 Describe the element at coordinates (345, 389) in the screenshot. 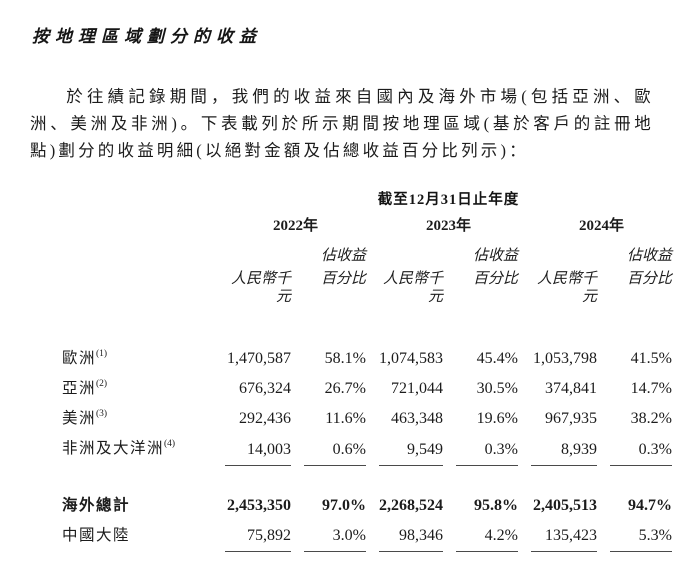

I see `cell-value: 26.7%` at that location.